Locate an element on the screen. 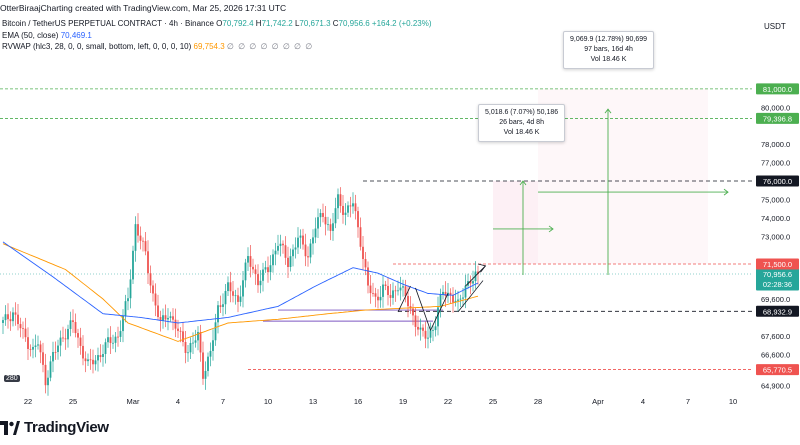  measure-arrows is located at coordinates (611, 192).